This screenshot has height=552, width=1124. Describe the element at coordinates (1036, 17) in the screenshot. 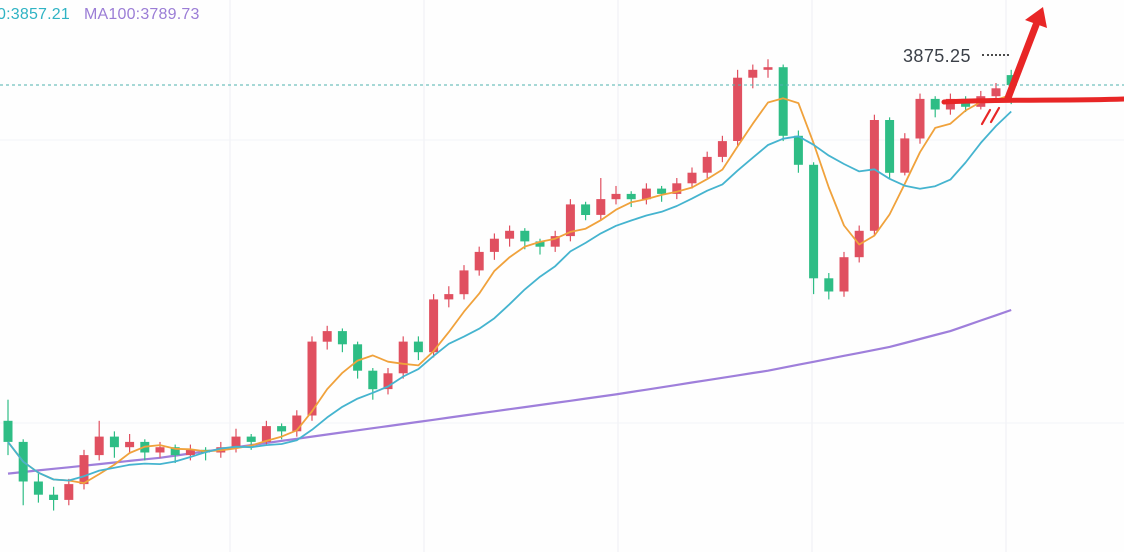

I see `up-arrow-head` at that location.